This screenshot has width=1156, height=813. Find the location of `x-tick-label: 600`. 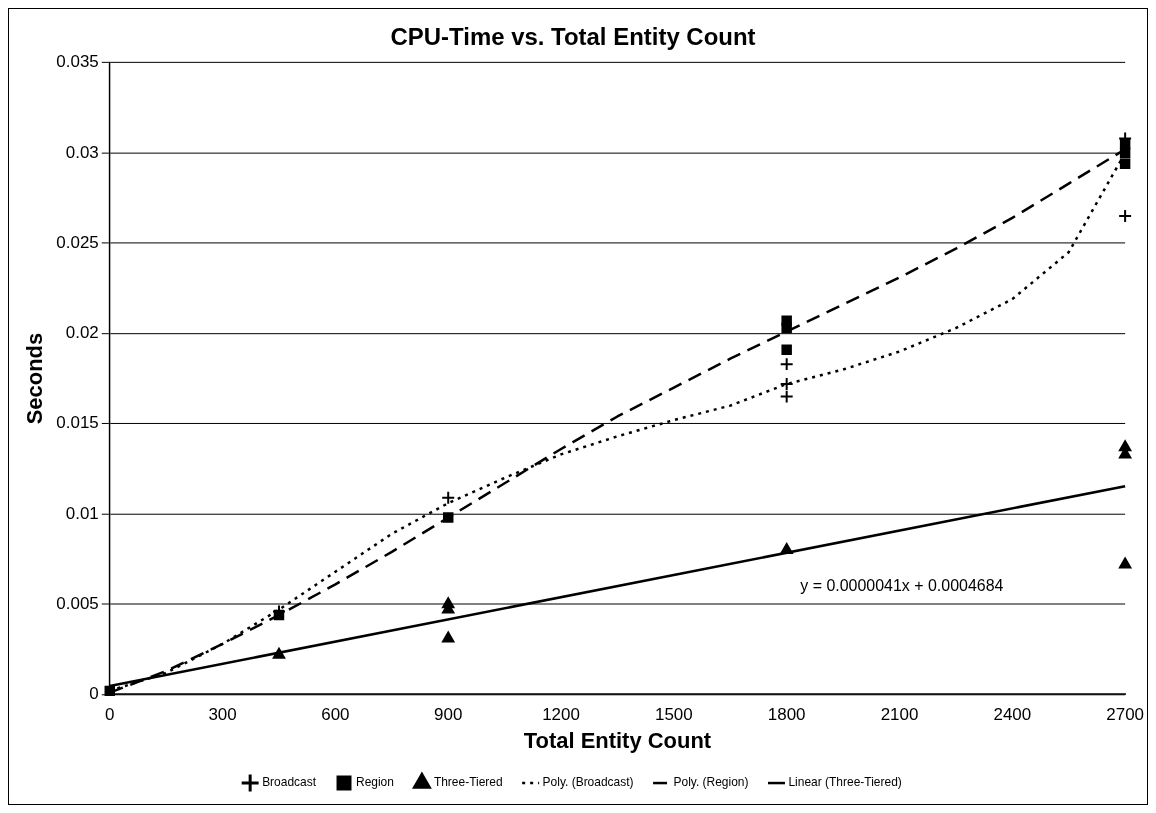

x-tick-label: 600 is located at coordinates (335, 715).